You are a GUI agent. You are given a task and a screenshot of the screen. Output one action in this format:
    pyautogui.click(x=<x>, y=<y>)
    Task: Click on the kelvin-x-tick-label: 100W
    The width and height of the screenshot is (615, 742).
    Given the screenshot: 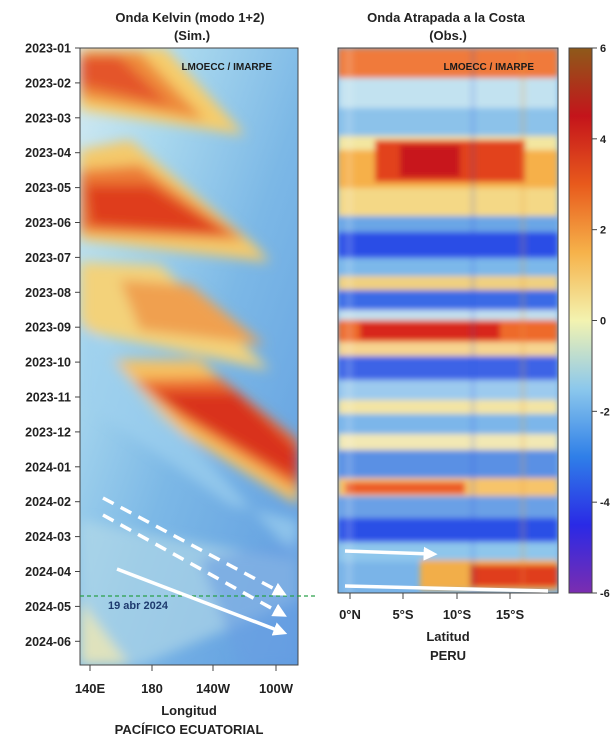 What is the action you would take?
    pyautogui.click(x=276, y=688)
    